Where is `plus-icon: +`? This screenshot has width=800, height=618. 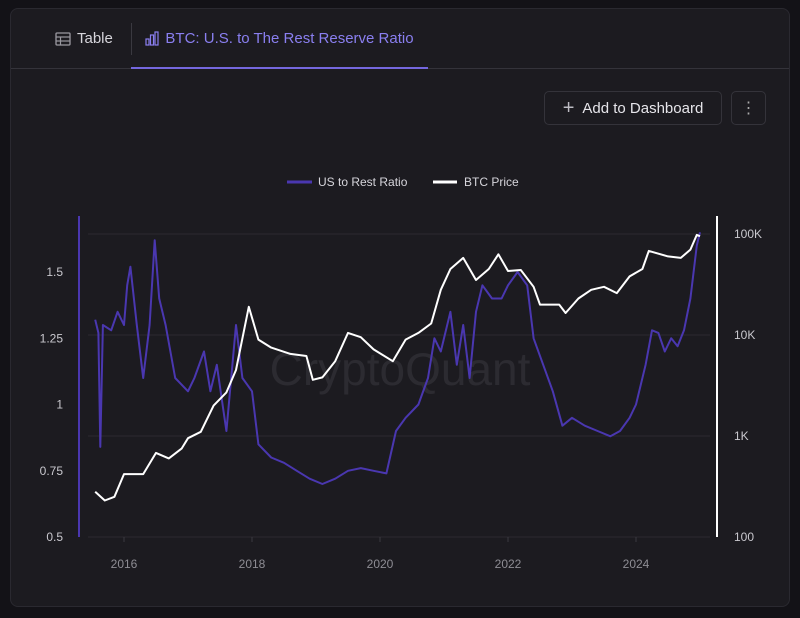
plus-icon: + is located at coordinates (568, 107).